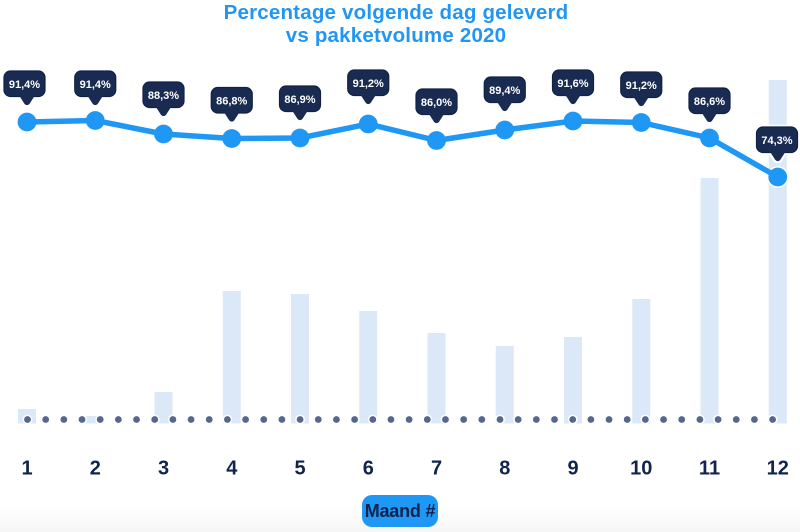 Image resolution: width=800 pixels, height=532 pixels. I want to click on svg-text: 4, so click(232, 469).